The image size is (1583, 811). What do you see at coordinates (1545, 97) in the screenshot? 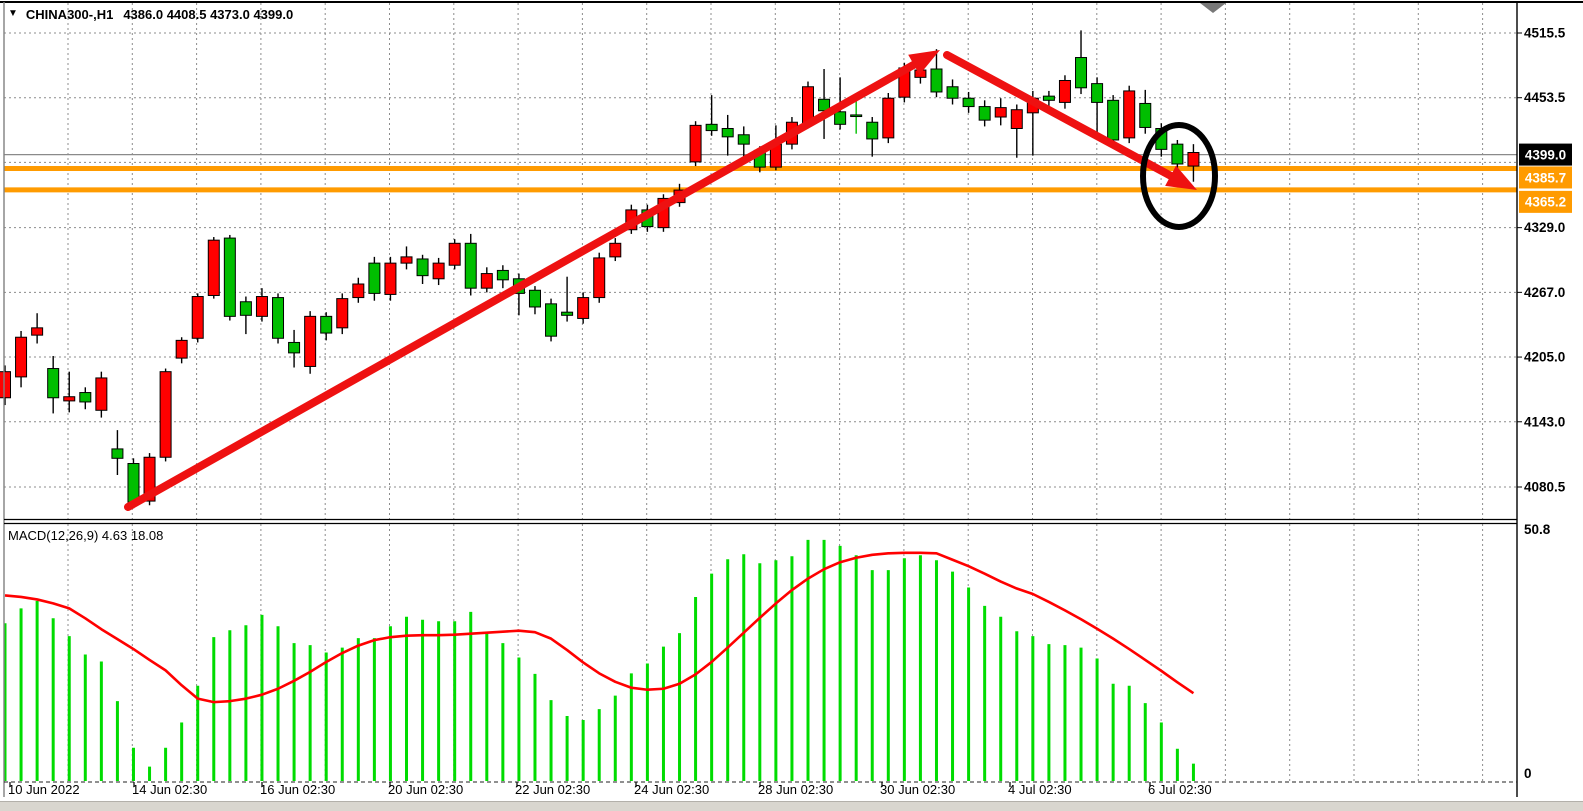
I see `price-tick-label: 4453.5` at bounding box center [1545, 97].